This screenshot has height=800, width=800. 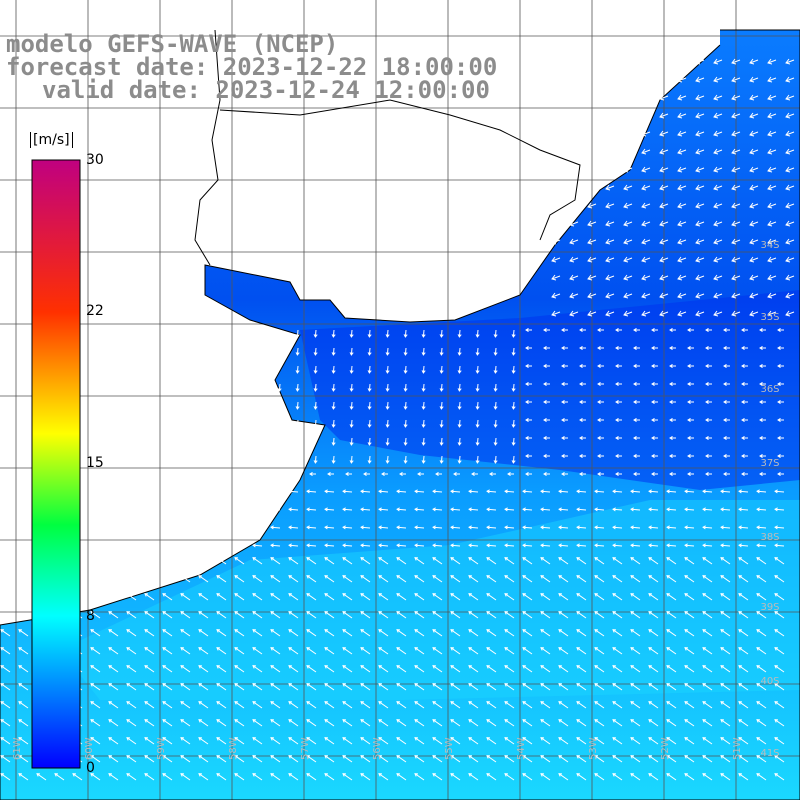 What do you see at coordinates (449, 748) in the screenshot?
I see `lon-label: 55W` at bounding box center [449, 748].